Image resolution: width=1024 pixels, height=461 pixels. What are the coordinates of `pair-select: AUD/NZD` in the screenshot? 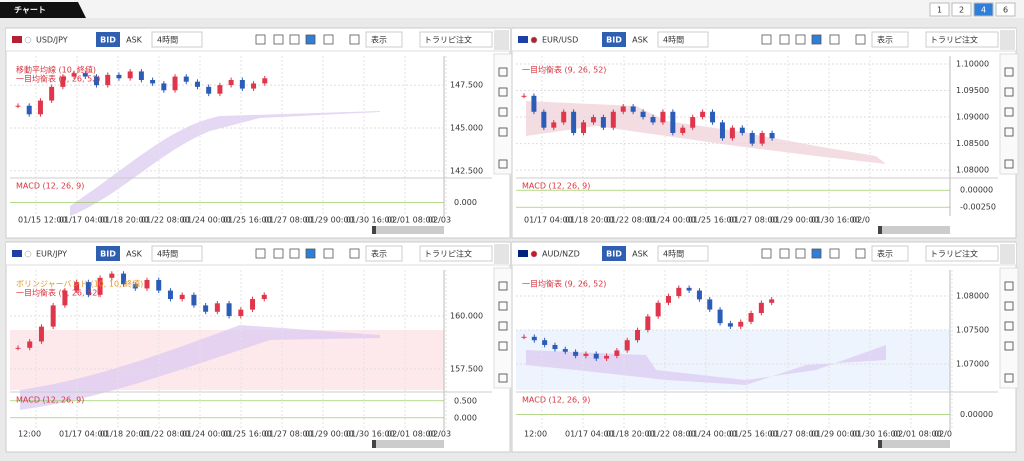 It's located at (561, 254).